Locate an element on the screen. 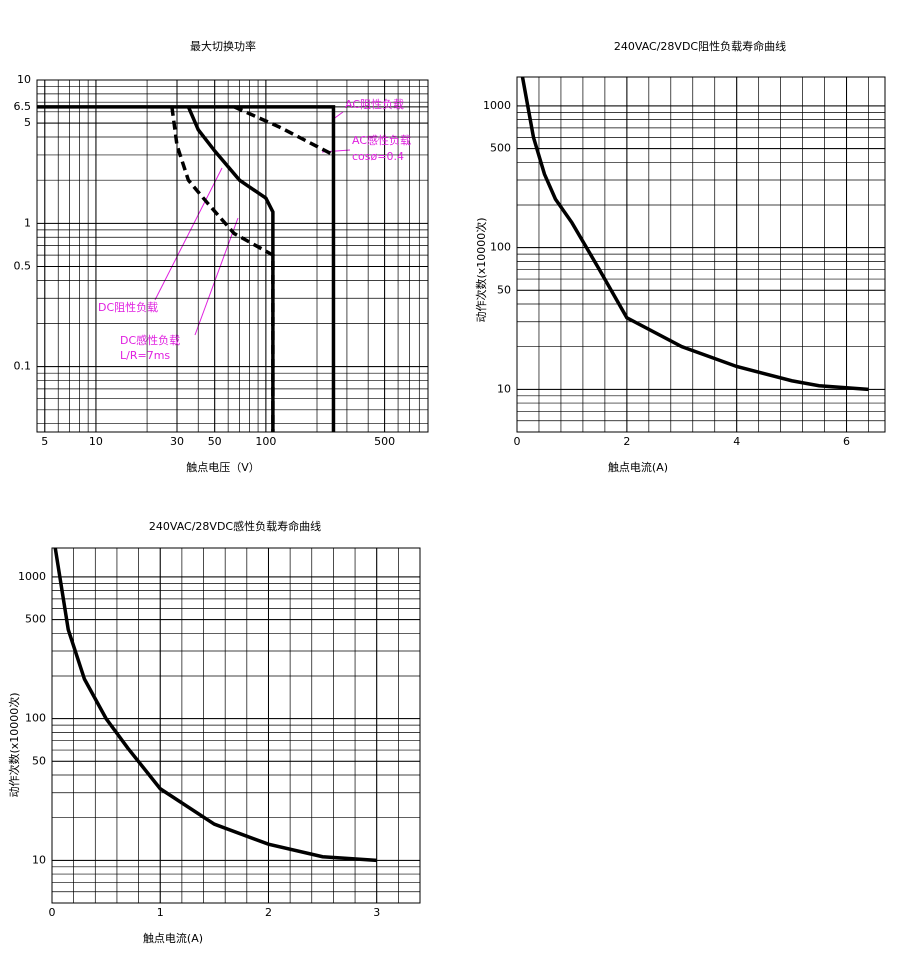 The width and height of the screenshot is (902, 964). x-tick-label: 50 is located at coordinates (215, 441).